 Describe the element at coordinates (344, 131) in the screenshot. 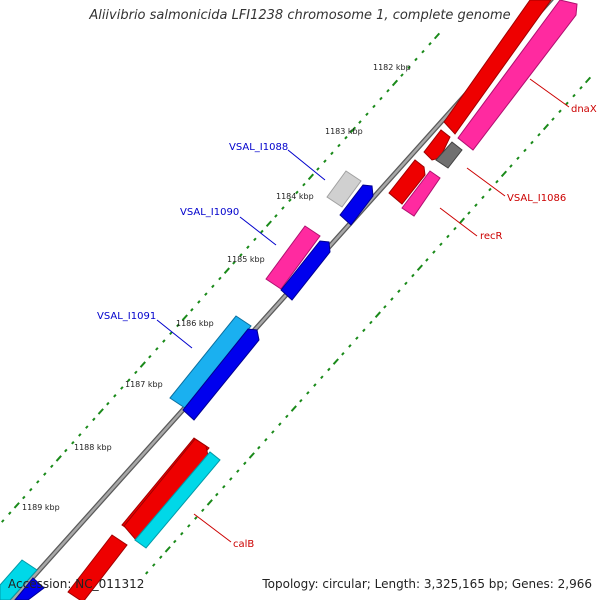

I see `kbp-label: 1183 kbp` at that location.